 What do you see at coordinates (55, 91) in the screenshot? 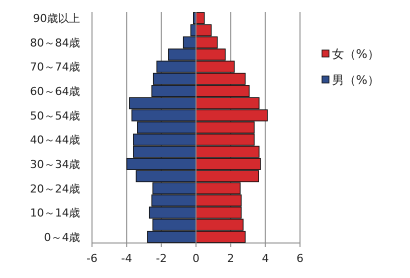
I see `y-tick-label: 60～64歳` at bounding box center [55, 91].